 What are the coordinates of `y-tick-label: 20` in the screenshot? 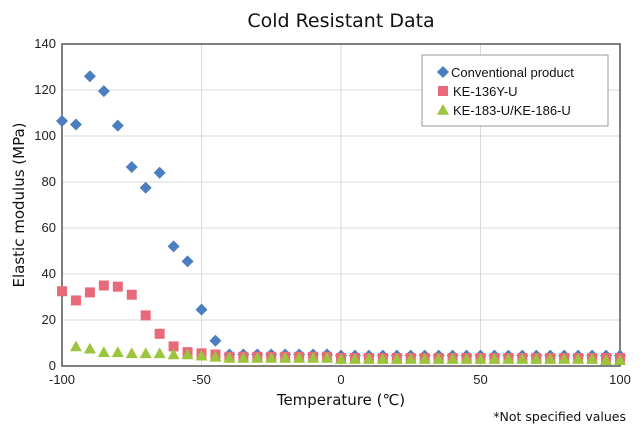 It's located at (49, 319).